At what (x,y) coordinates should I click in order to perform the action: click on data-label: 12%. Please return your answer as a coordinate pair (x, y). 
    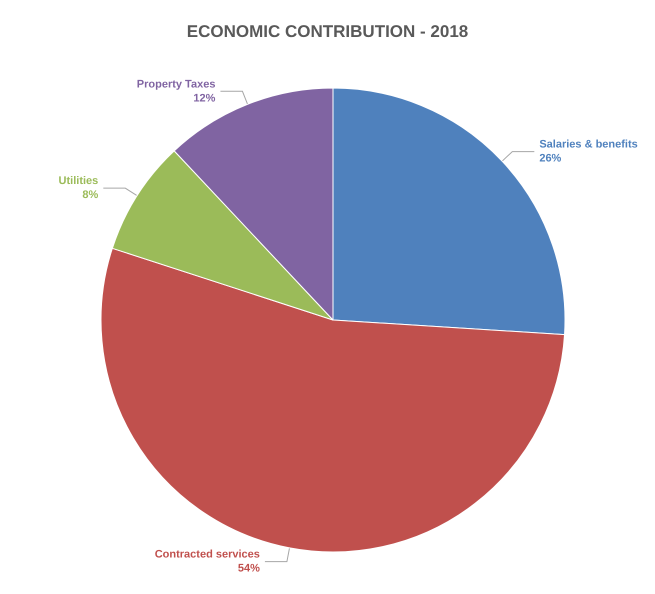
    Looking at the image, I should click on (204, 98).